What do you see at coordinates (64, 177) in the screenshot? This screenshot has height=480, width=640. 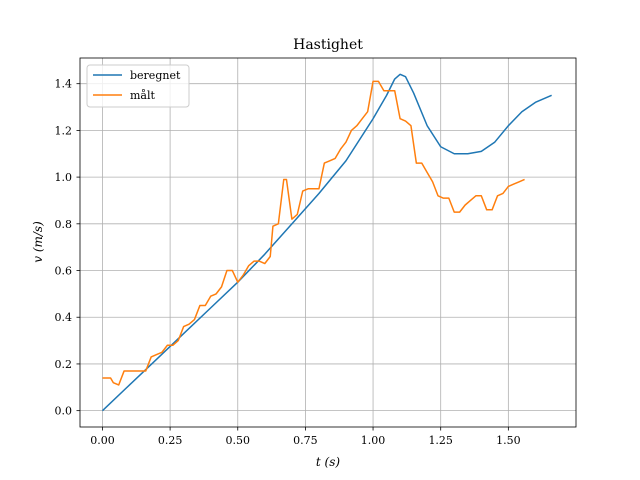 I see `y-tick-label: 1.0` at bounding box center [64, 177].